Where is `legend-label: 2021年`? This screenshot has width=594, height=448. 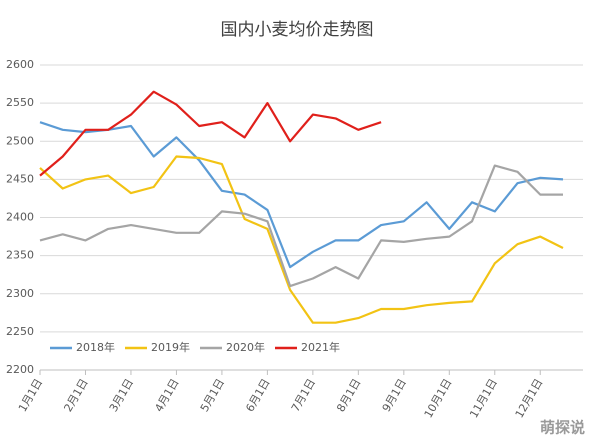
legend-label: 2021年 is located at coordinates (320, 347).